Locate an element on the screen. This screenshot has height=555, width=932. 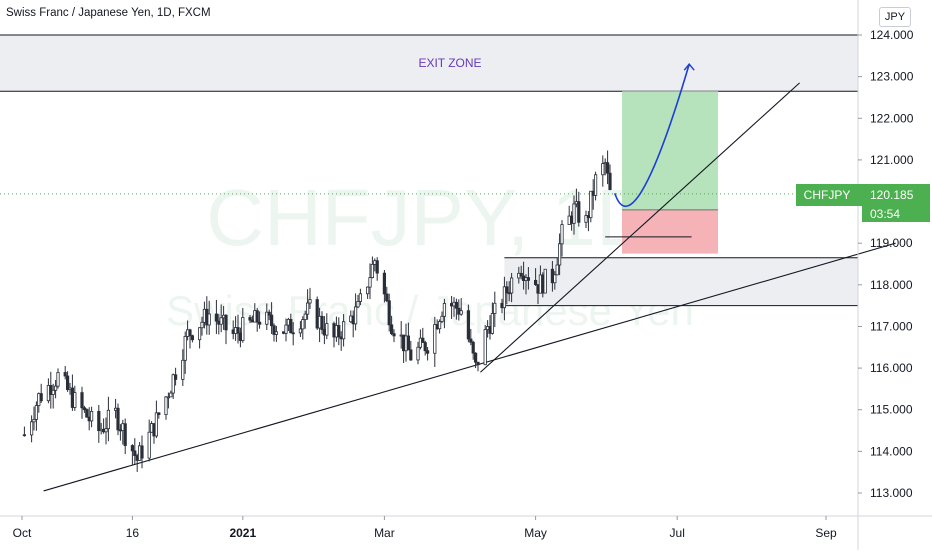
x-tick-label-6: Sep is located at coordinates (826, 533).